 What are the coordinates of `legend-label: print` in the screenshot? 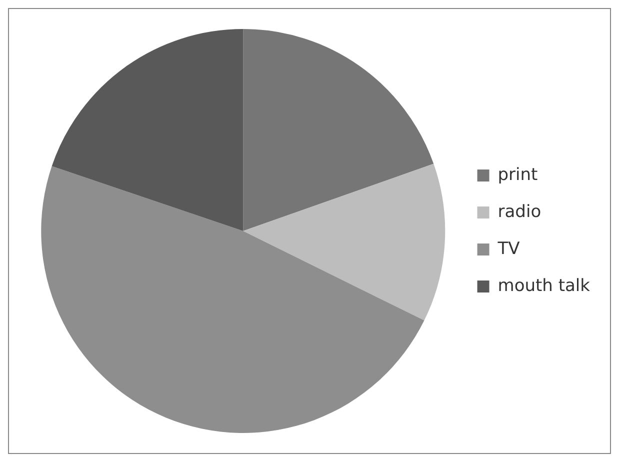 It's located at (518, 174).